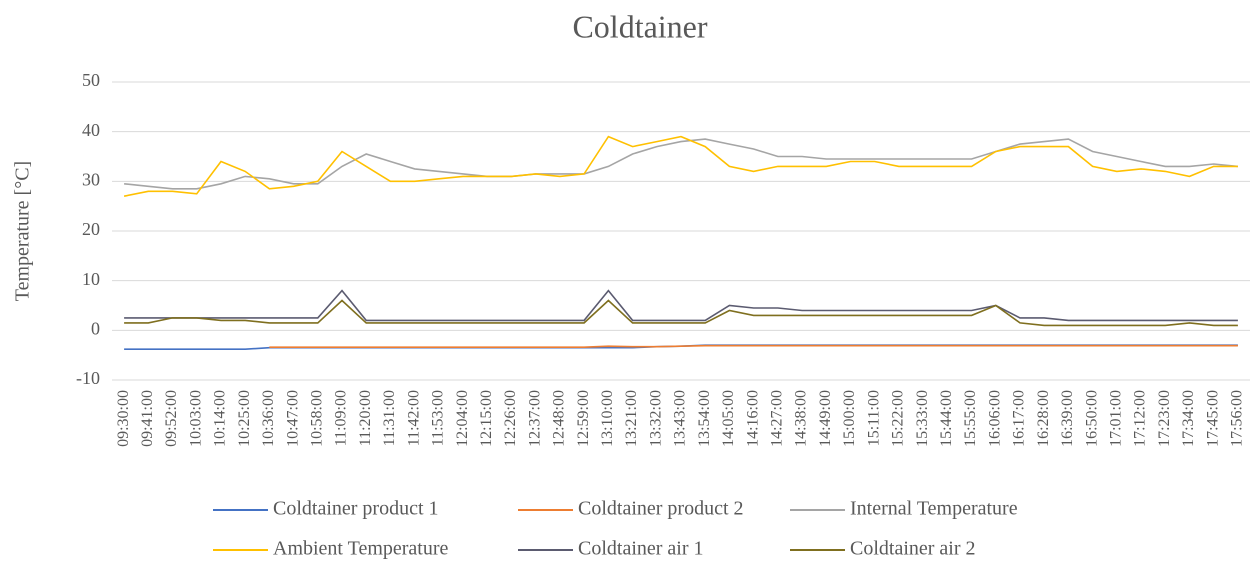 This screenshot has height=564, width=1257. I want to click on x-tick-label: 13:43:00, so click(680, 418).